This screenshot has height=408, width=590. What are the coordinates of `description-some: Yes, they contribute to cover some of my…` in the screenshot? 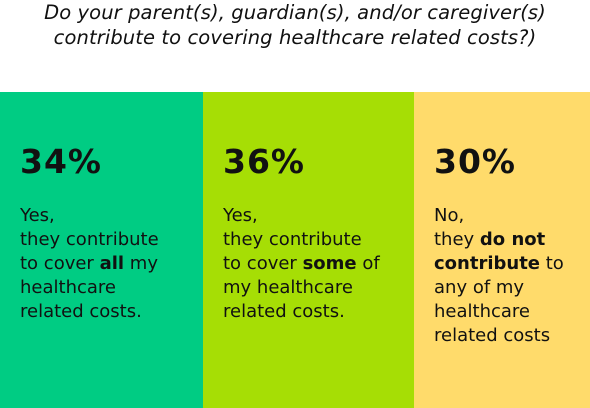 It's located at (318, 264).